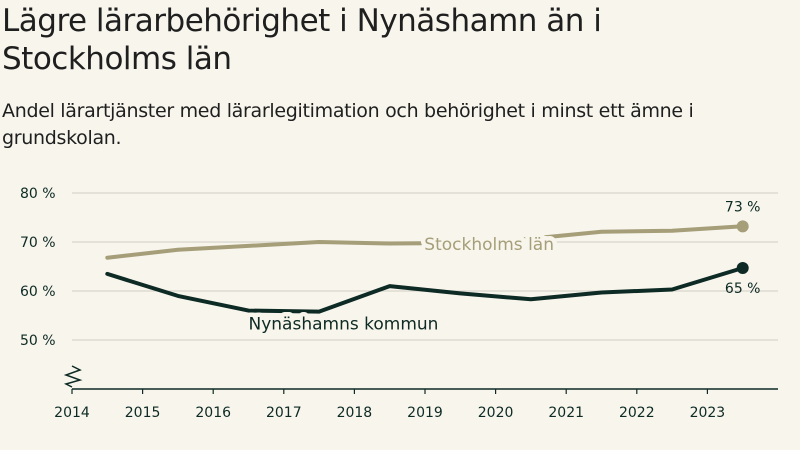  I want to click on y-tick-label: 80 %, so click(38, 194).